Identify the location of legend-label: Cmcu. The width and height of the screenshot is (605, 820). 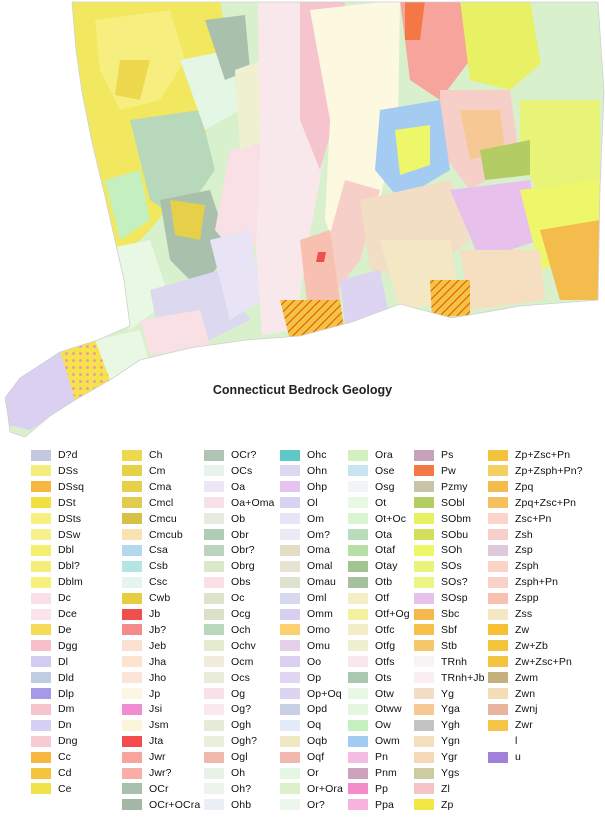
(163, 518).